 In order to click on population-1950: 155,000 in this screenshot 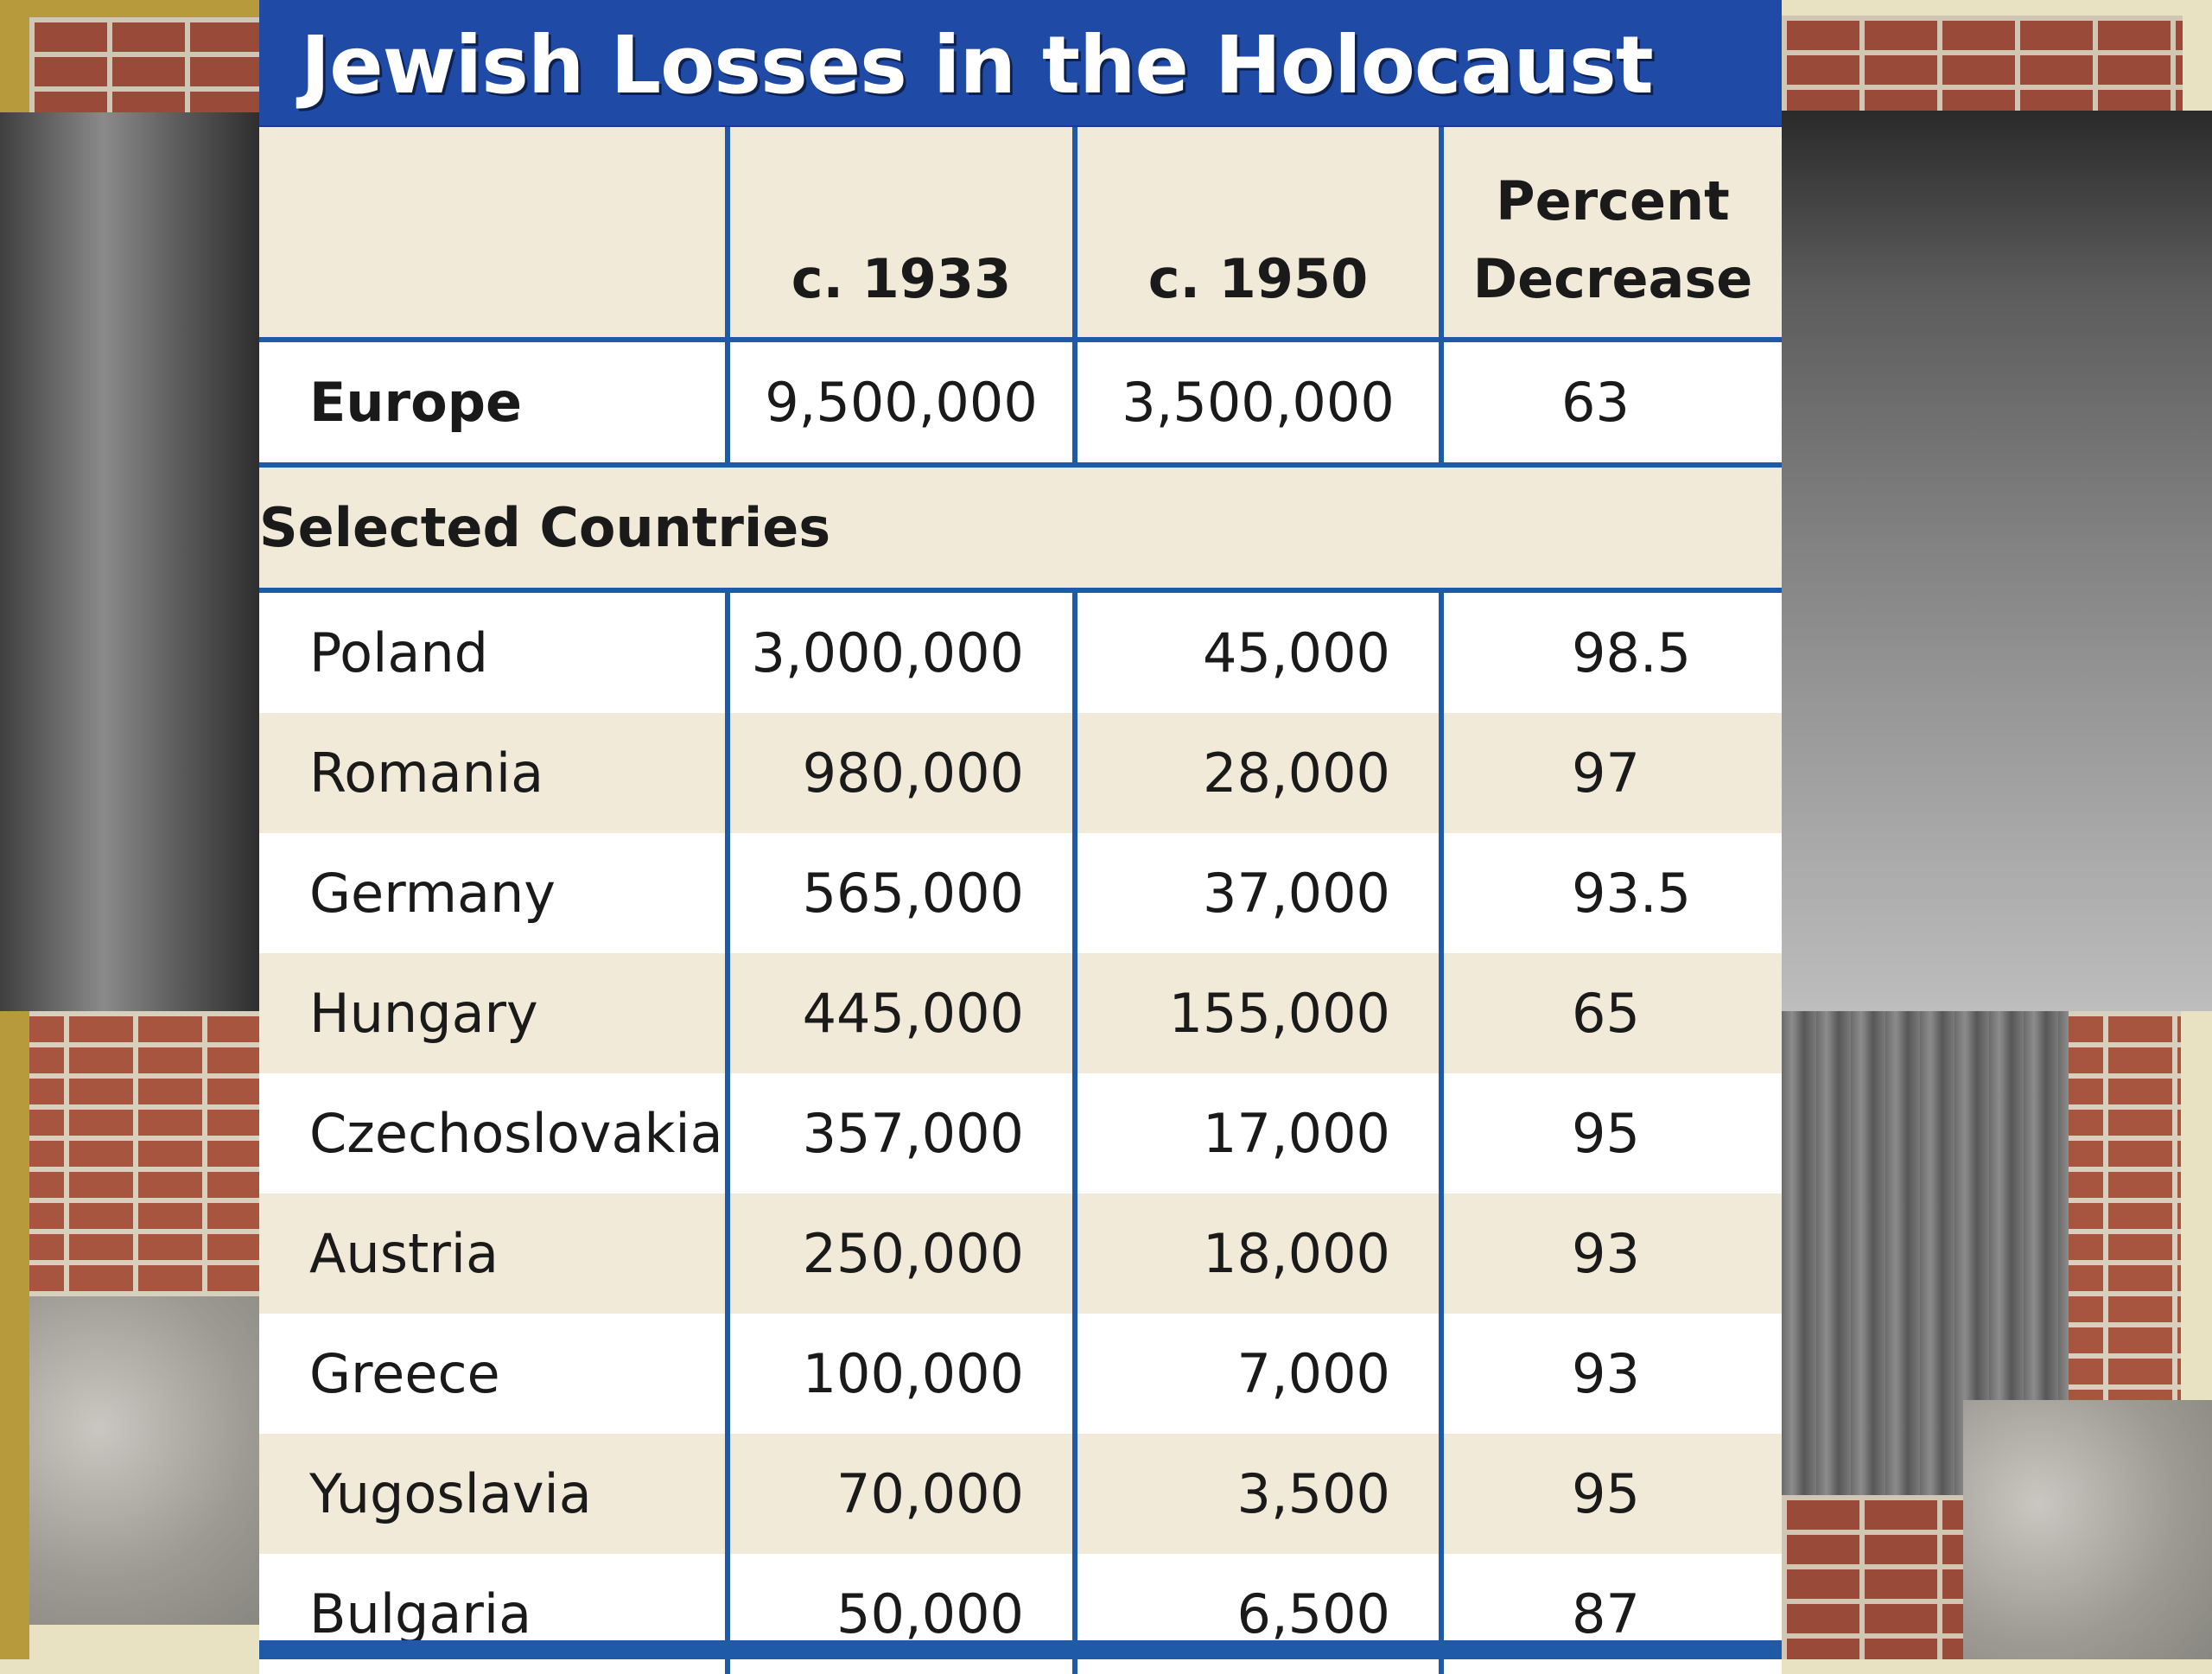, I will do `click(1256, 1013)`.